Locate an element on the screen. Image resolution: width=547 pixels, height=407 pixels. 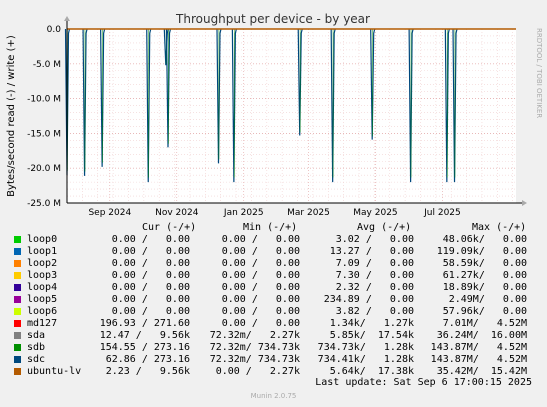
legend-max-value: 119.09k/ 0.00 is located at coordinates (481, 251).